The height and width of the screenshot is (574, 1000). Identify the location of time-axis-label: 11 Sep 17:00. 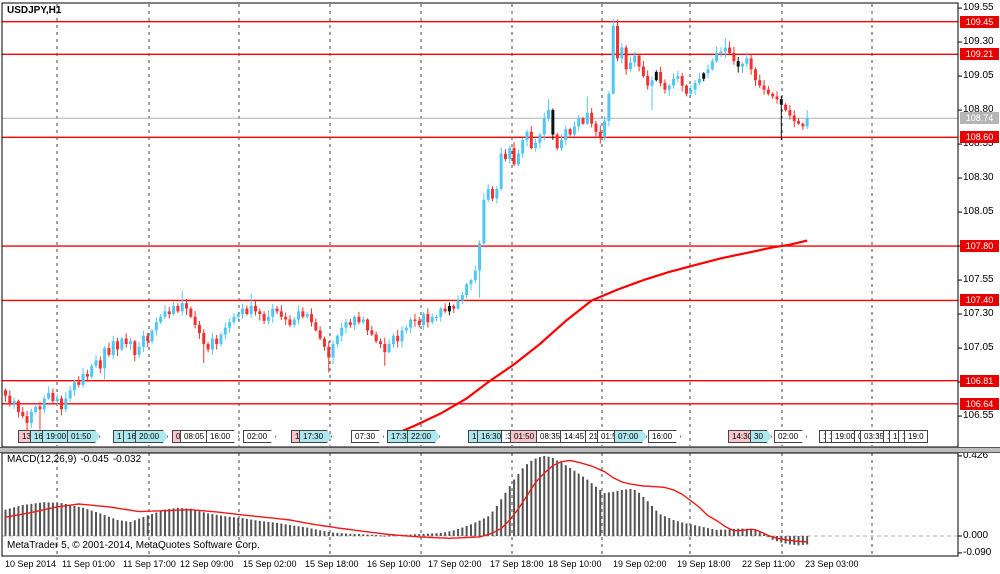
(149, 564).